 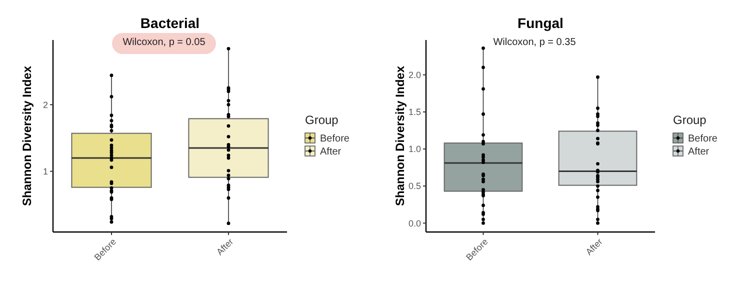 What do you see at coordinates (414, 75) in the screenshot?
I see `y-tick-label: 2.0` at bounding box center [414, 75].